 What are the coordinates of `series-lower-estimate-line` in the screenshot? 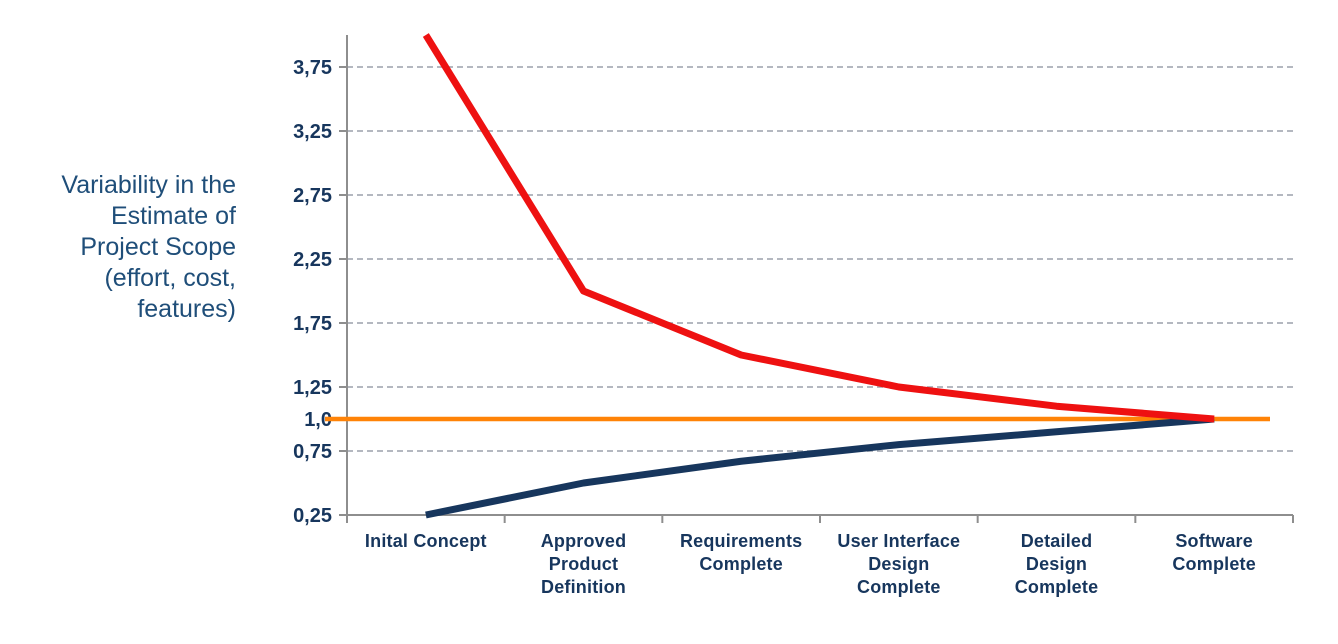 It's located at (820, 467).